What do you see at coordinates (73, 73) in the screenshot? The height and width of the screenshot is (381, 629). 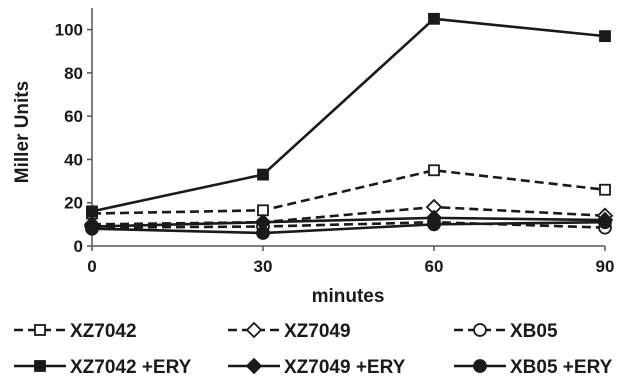 I see `y-tick-label: 80` at bounding box center [73, 73].